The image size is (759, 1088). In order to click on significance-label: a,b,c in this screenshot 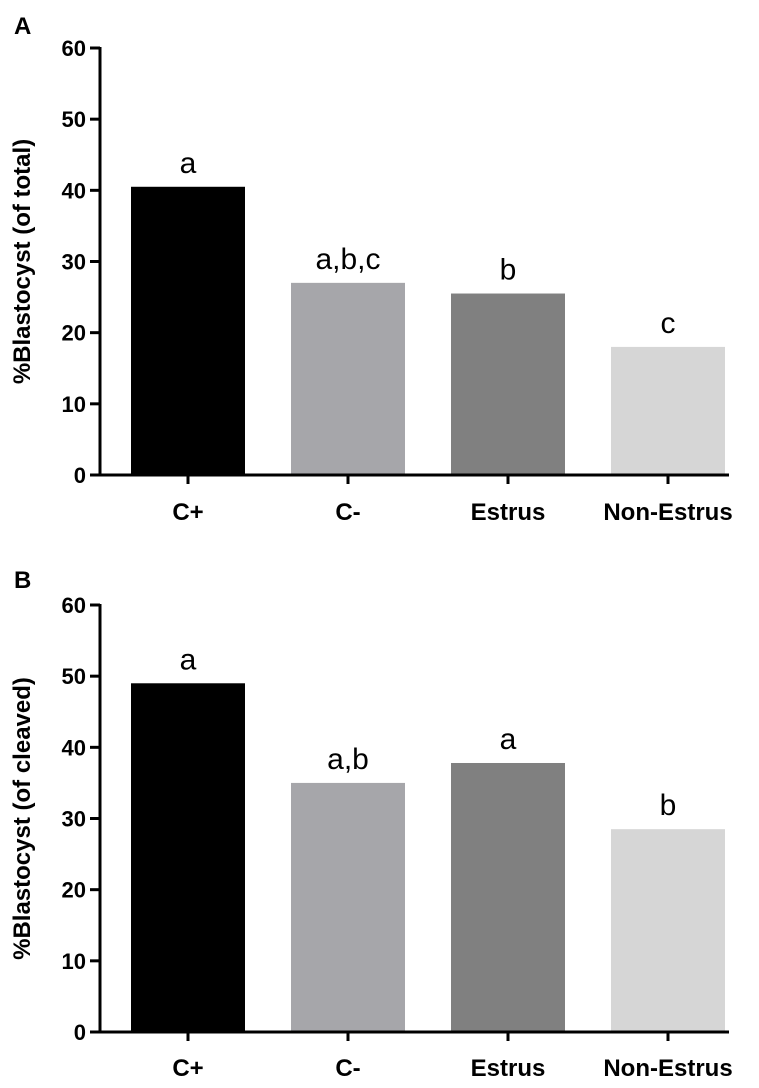, I will do `click(347, 259)`.